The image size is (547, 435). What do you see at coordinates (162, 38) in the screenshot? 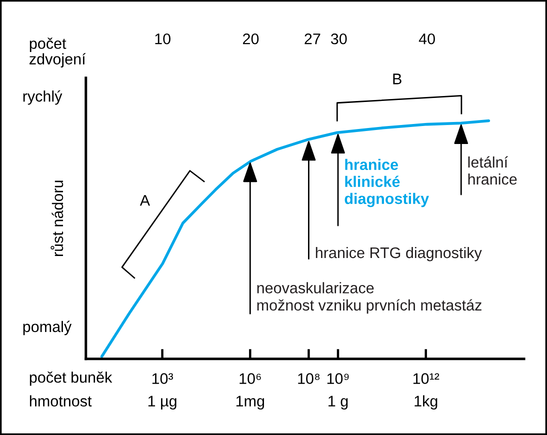
I see `x2-tick-label: 10` at bounding box center [162, 38].